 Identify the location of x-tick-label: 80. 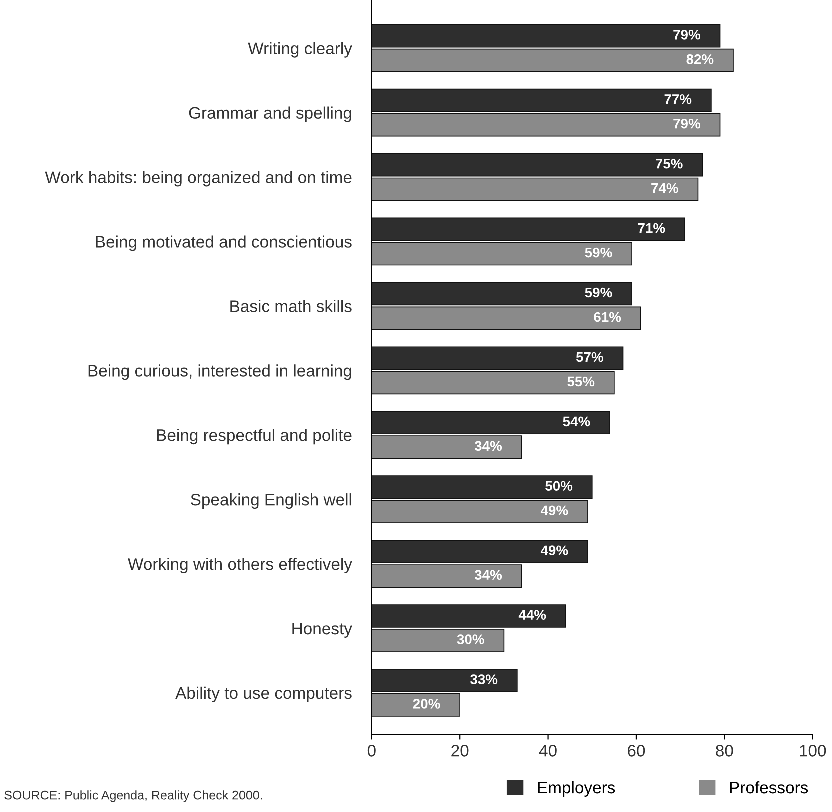
(725, 751).